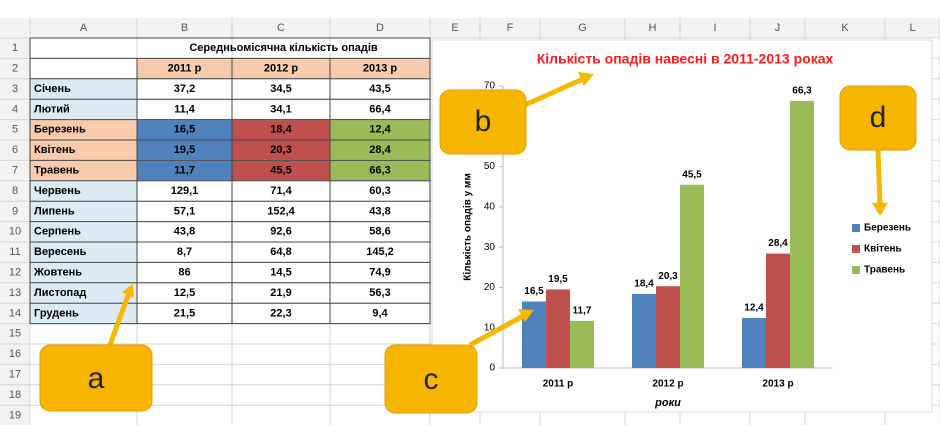 This screenshot has width=940, height=425. Describe the element at coordinates (510, 28) in the screenshot. I see `column-header: F` at that location.